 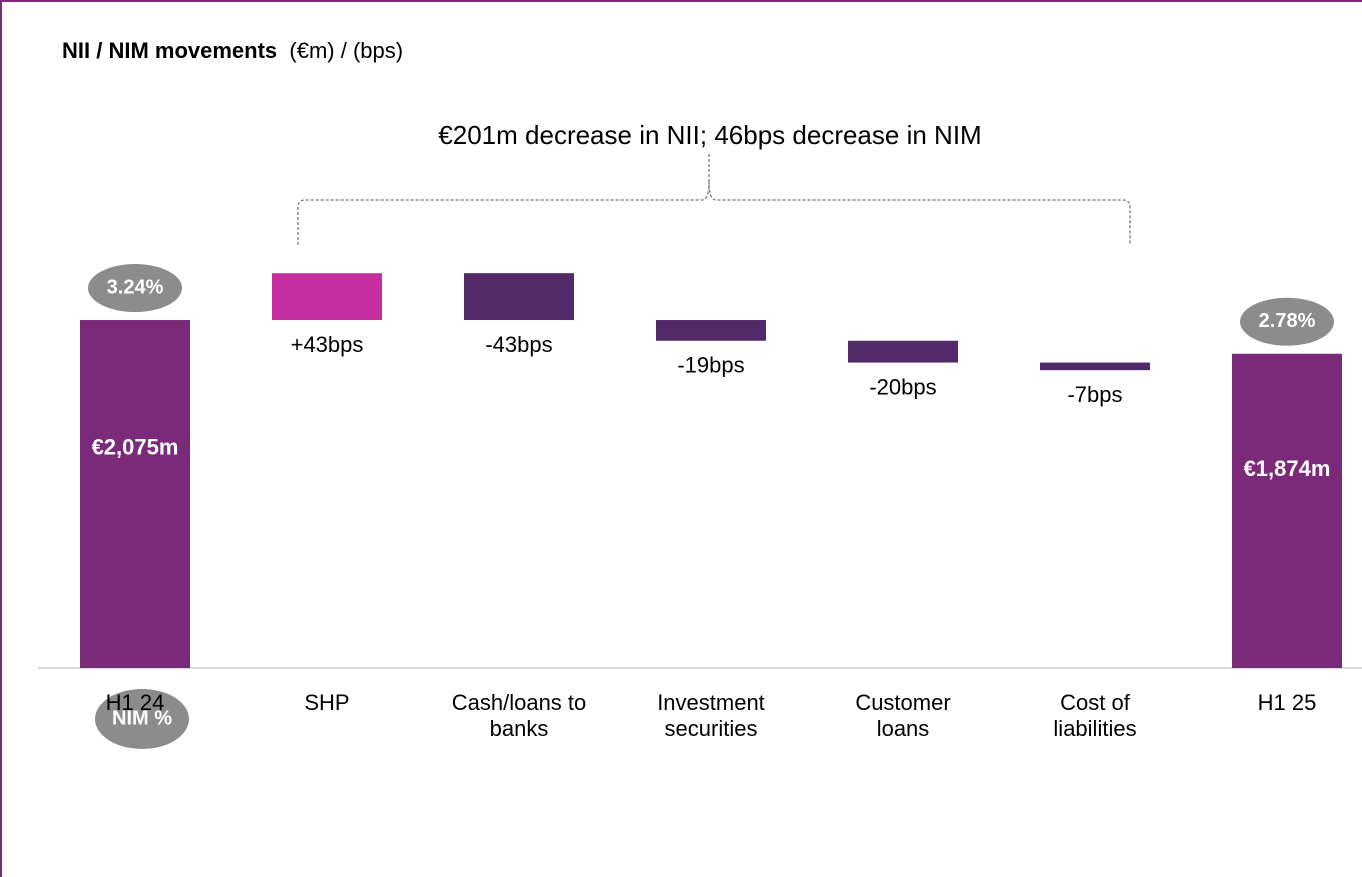 I want to click on legend-badge, so click(x=142, y=719).